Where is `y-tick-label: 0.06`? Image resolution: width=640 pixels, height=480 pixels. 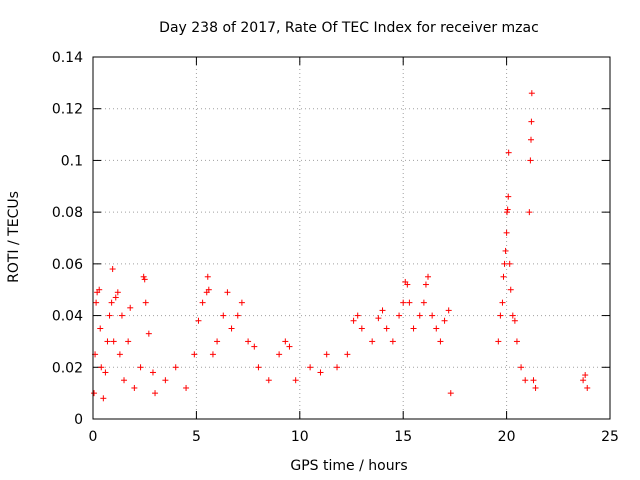
y-tick-label: 0.06 is located at coordinates (67, 265).